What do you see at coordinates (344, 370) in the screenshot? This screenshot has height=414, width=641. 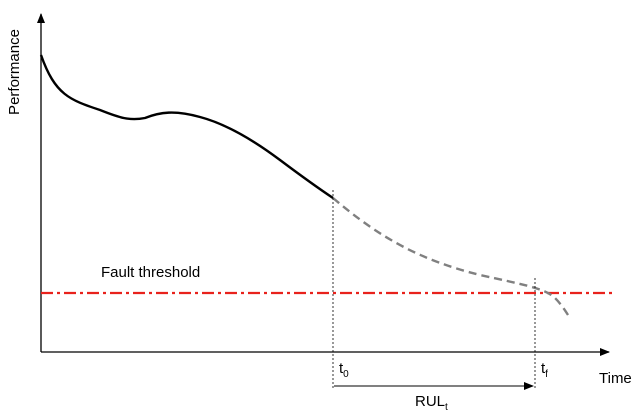 I see `t0-label: t0` at bounding box center [344, 370].